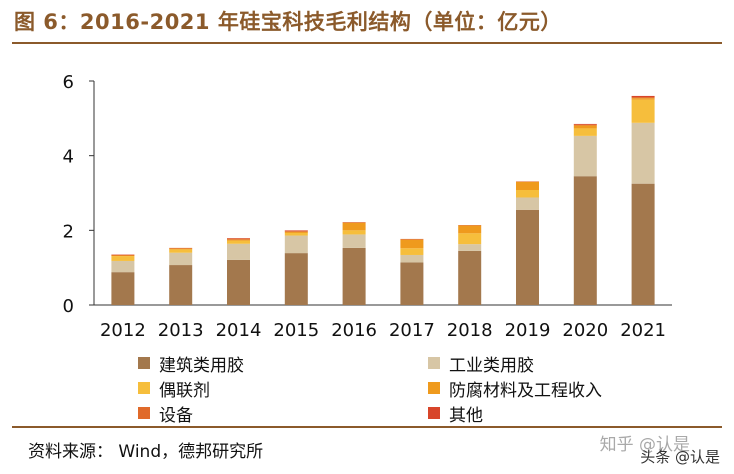 The height and width of the screenshot is (474, 734). Describe the element at coordinates (412, 330) in the screenshot. I see `x-tick-label: 2017` at that location.